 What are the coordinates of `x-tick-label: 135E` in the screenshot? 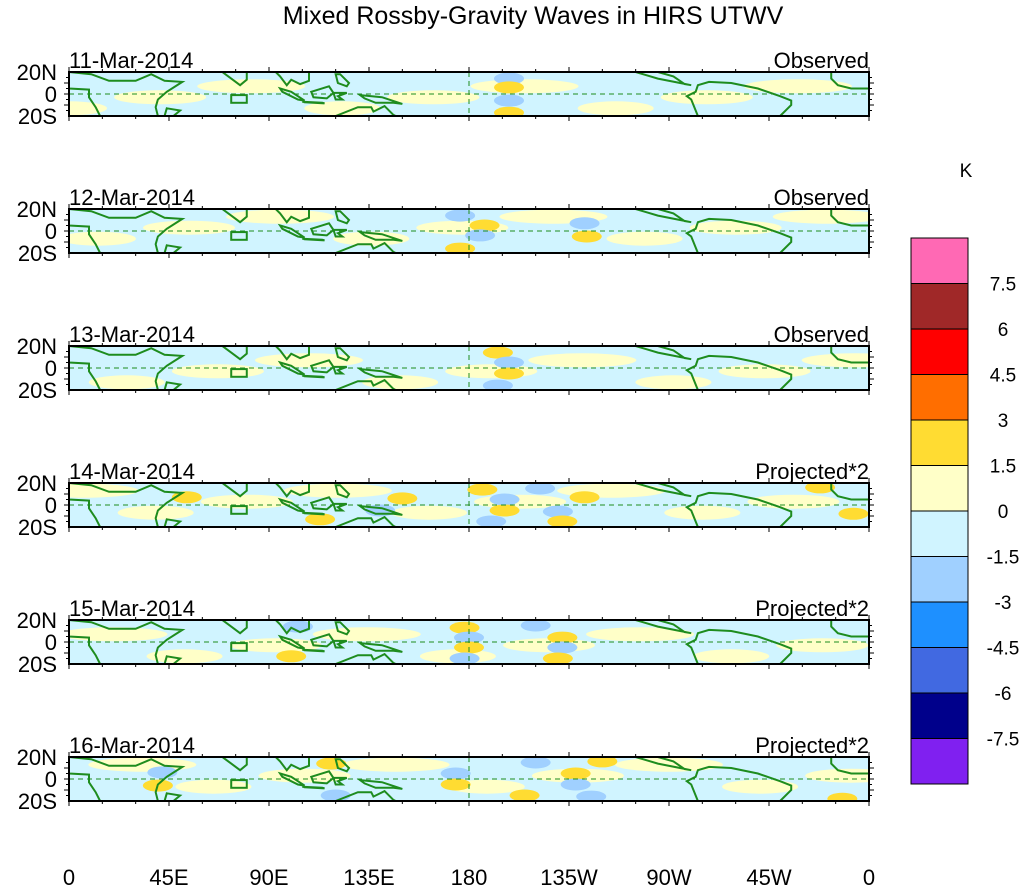 It's located at (368, 877).